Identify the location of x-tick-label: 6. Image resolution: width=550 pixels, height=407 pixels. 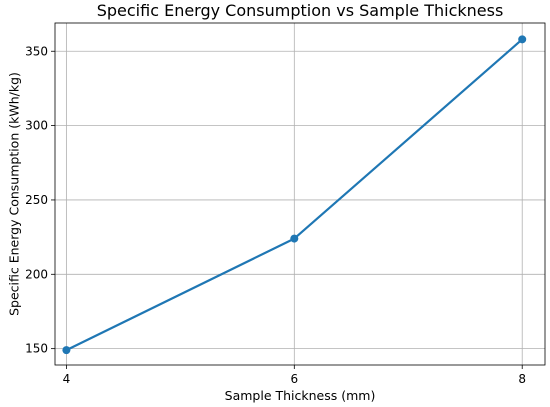
(294, 379).